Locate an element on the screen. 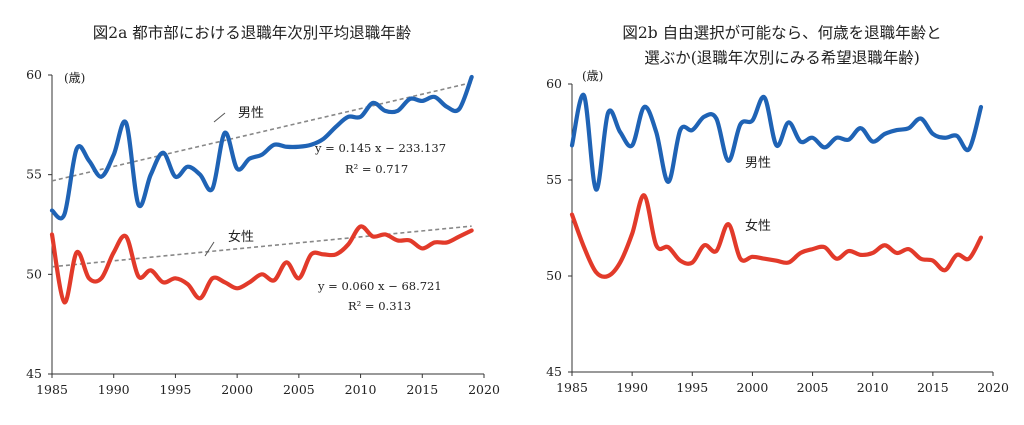  chart-b-male-label: 男性 is located at coordinates (758, 163).